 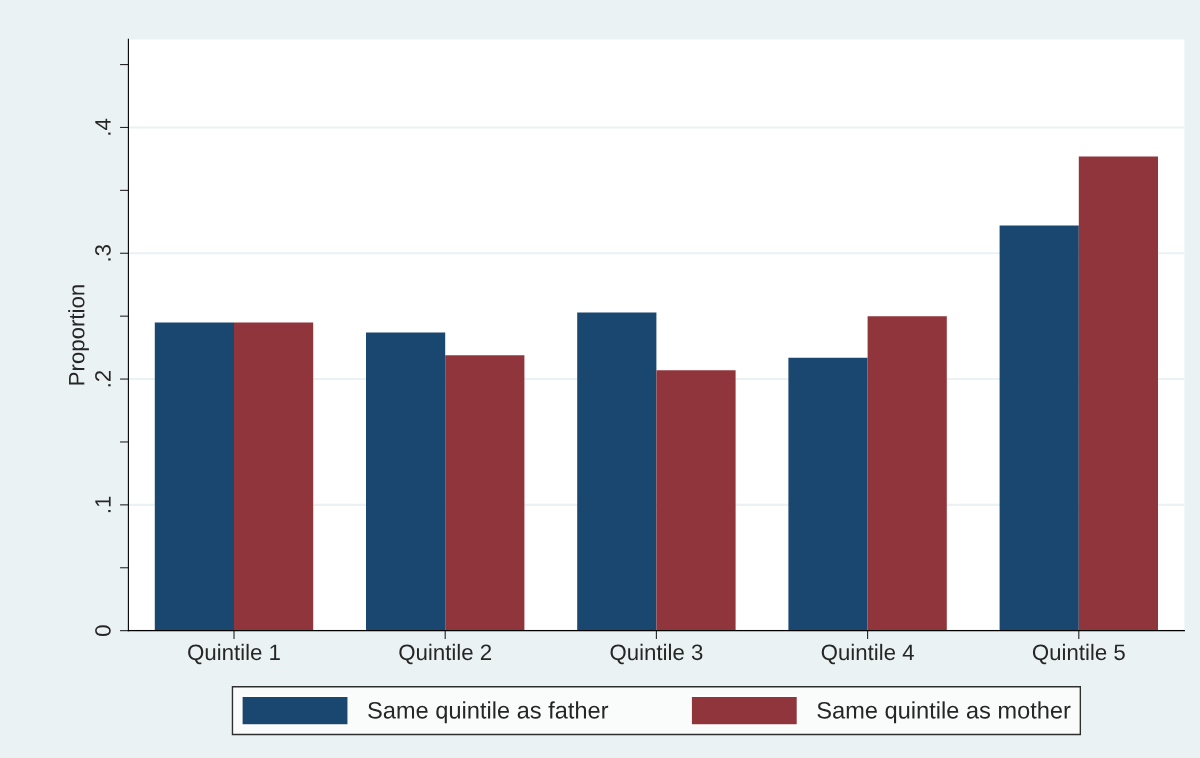 I want to click on y-tick-label: .4, so click(x=103, y=126).